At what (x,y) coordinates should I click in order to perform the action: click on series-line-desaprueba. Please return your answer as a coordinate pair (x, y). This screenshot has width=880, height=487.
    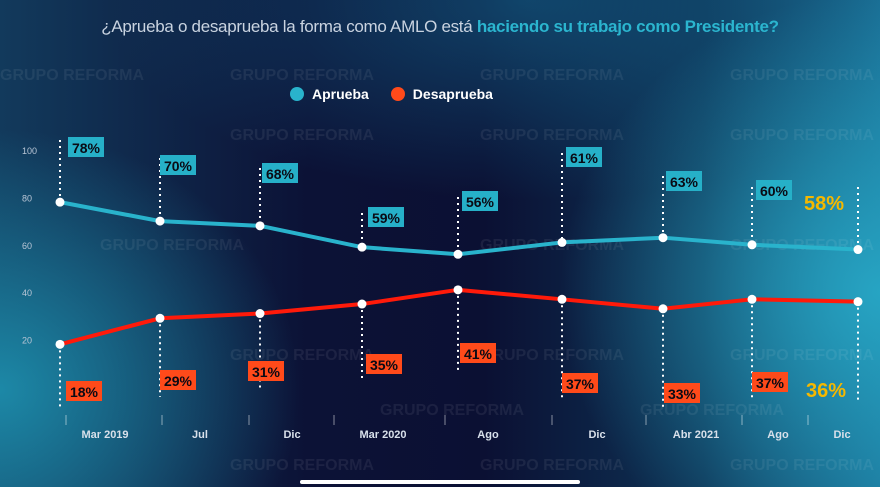
    Looking at the image, I should click on (459, 317).